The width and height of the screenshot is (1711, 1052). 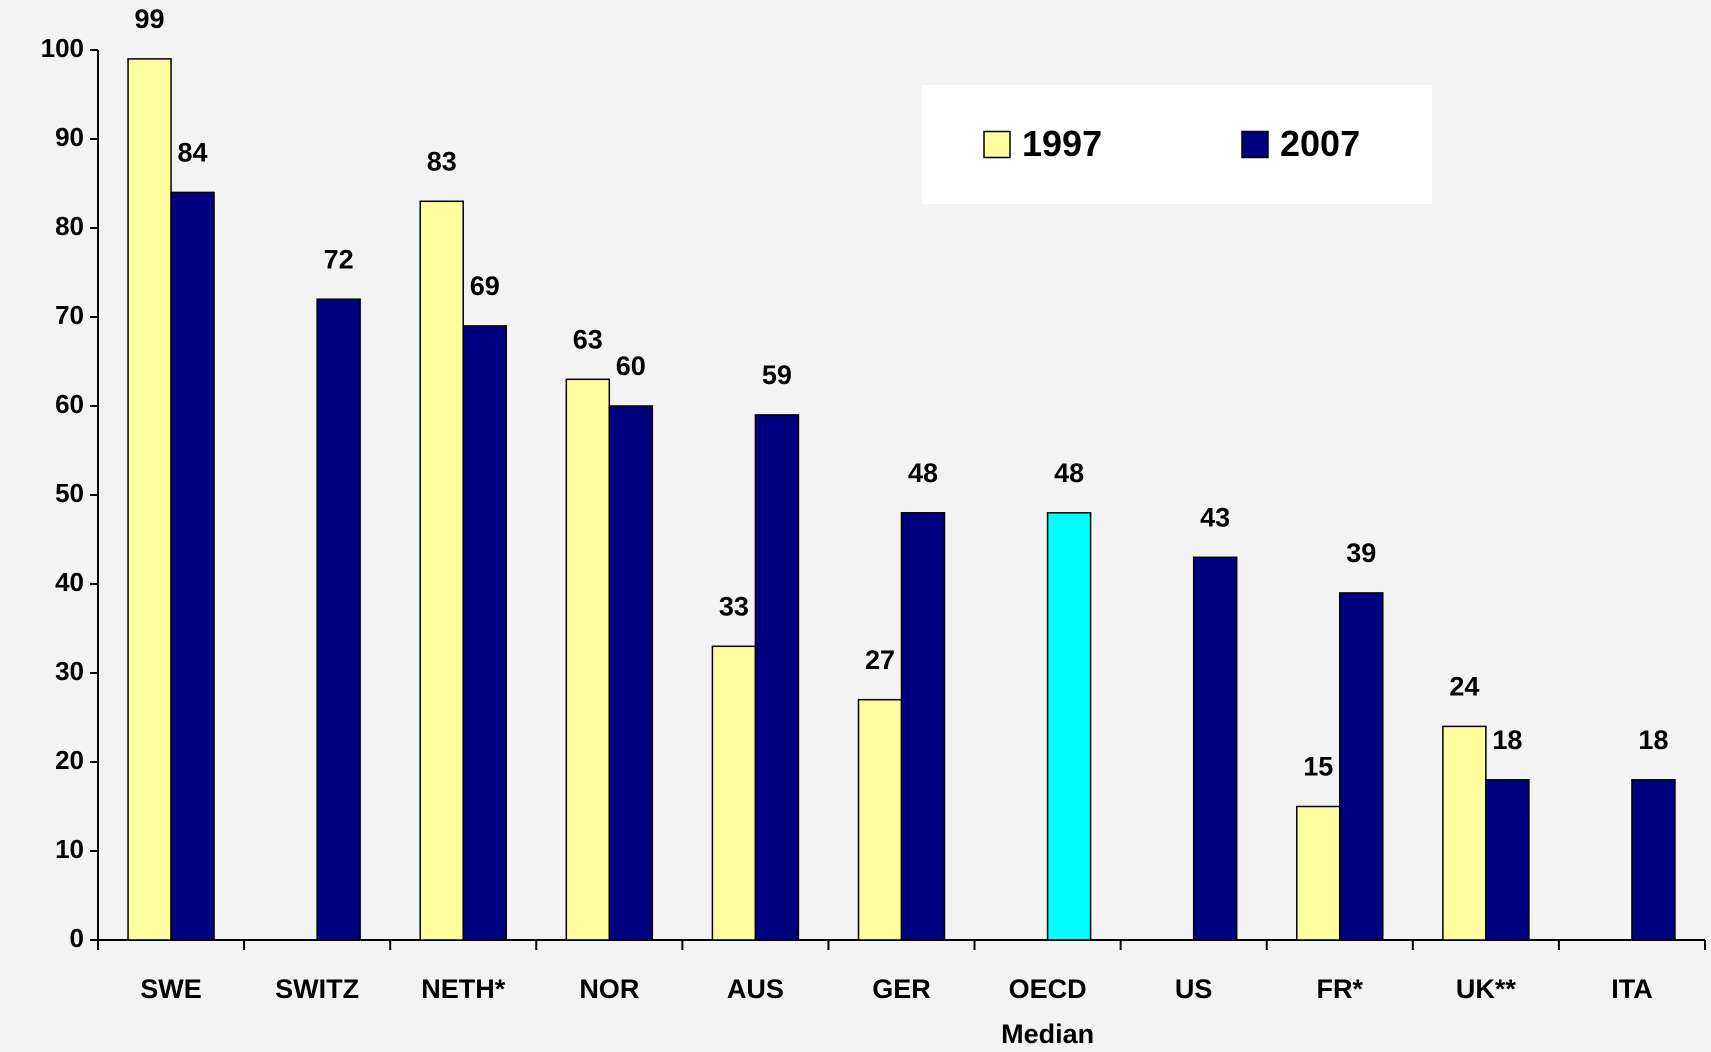 What do you see at coordinates (69, 671) in the screenshot?
I see `y-tick-label: 30` at bounding box center [69, 671].